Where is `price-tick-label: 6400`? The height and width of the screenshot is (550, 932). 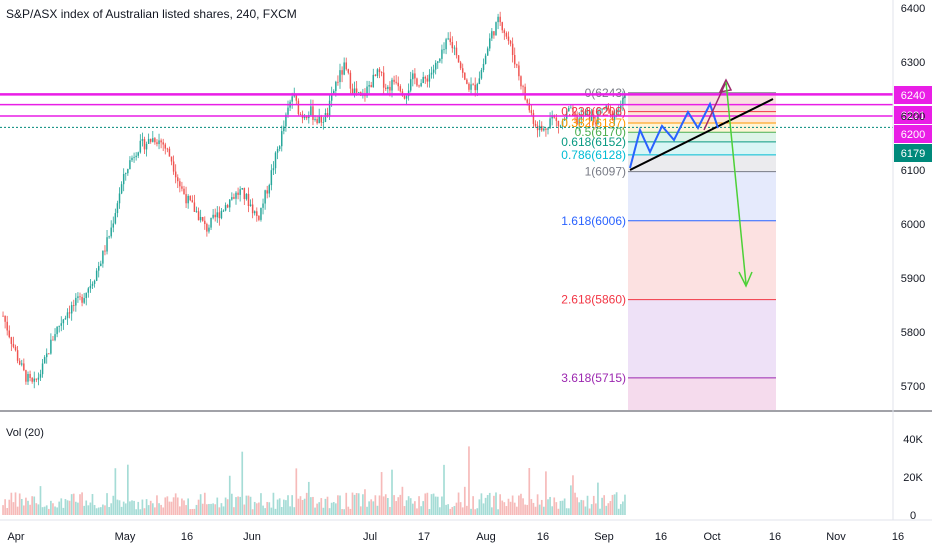 price-tick-label: 6400 is located at coordinates (913, 9).